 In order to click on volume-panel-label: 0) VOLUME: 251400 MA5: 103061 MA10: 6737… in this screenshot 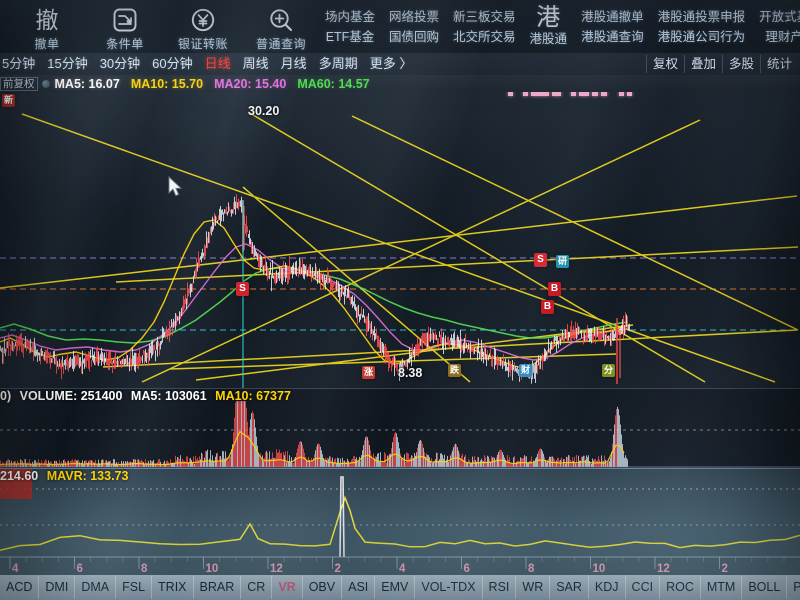, I will do `click(148, 396)`.